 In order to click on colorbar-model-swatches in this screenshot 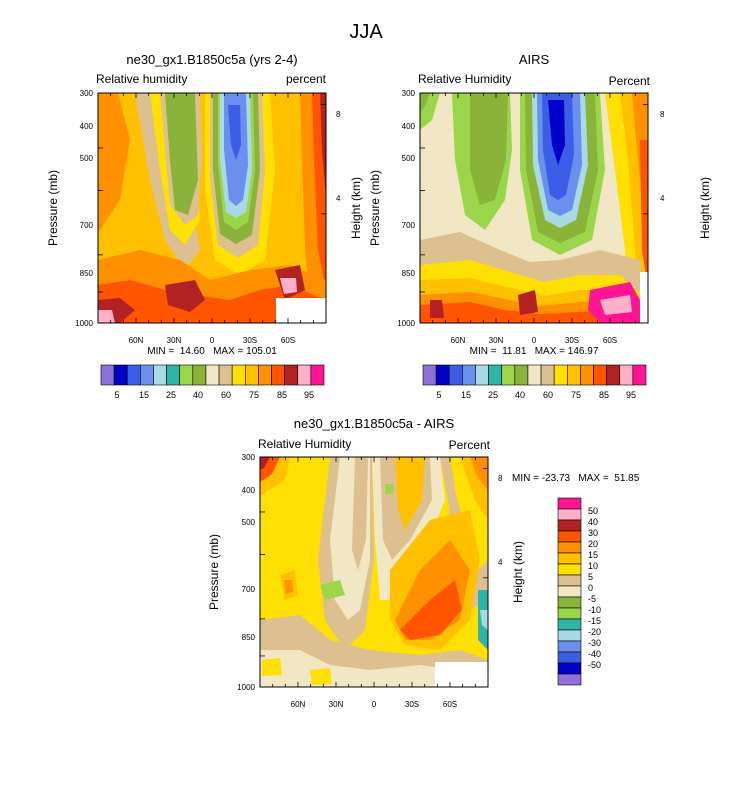, I will do `click(212, 375)`.